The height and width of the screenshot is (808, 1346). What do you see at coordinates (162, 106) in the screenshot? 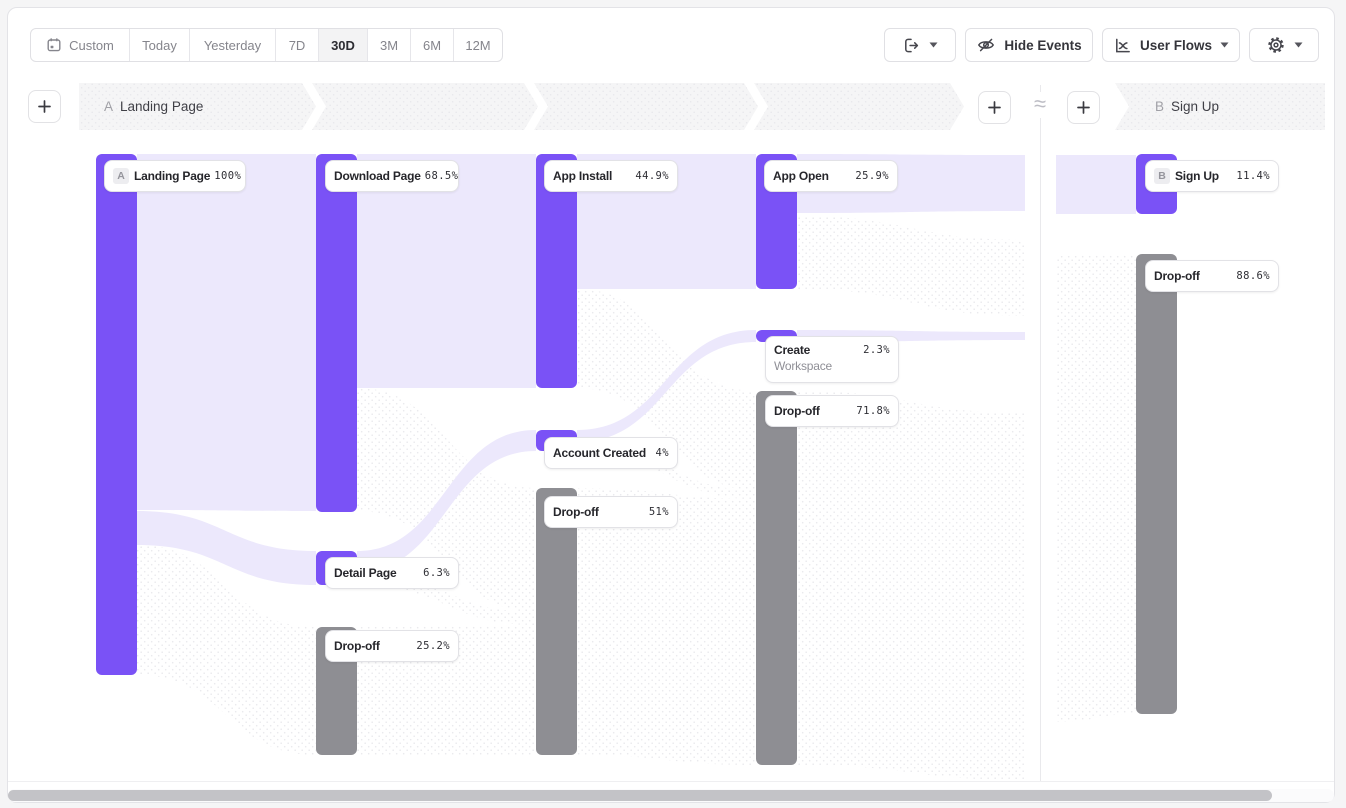
I see `step-a-name: Landing Page` at bounding box center [162, 106].